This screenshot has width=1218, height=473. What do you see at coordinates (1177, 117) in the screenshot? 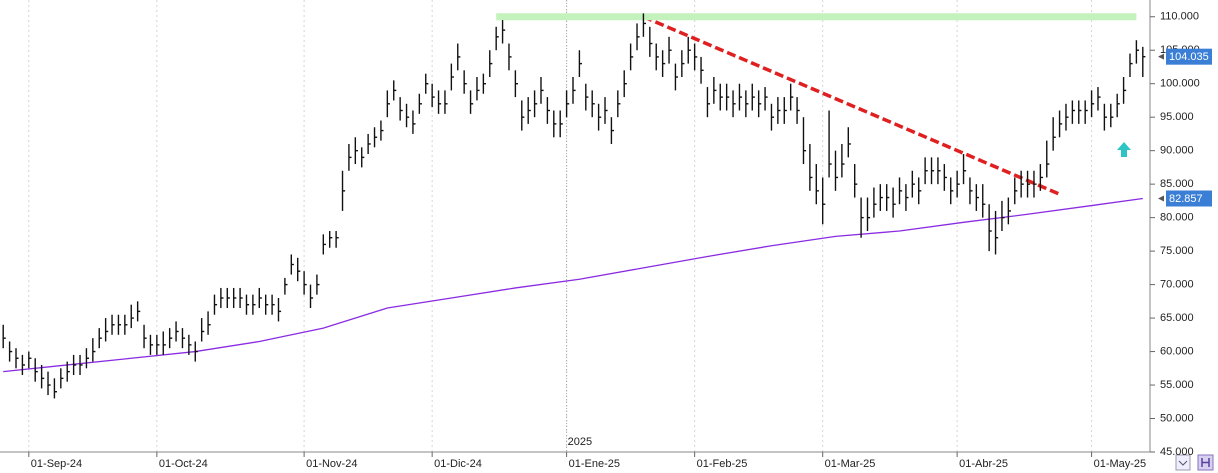
I see `y-tick-label: 95.000` at bounding box center [1177, 117].